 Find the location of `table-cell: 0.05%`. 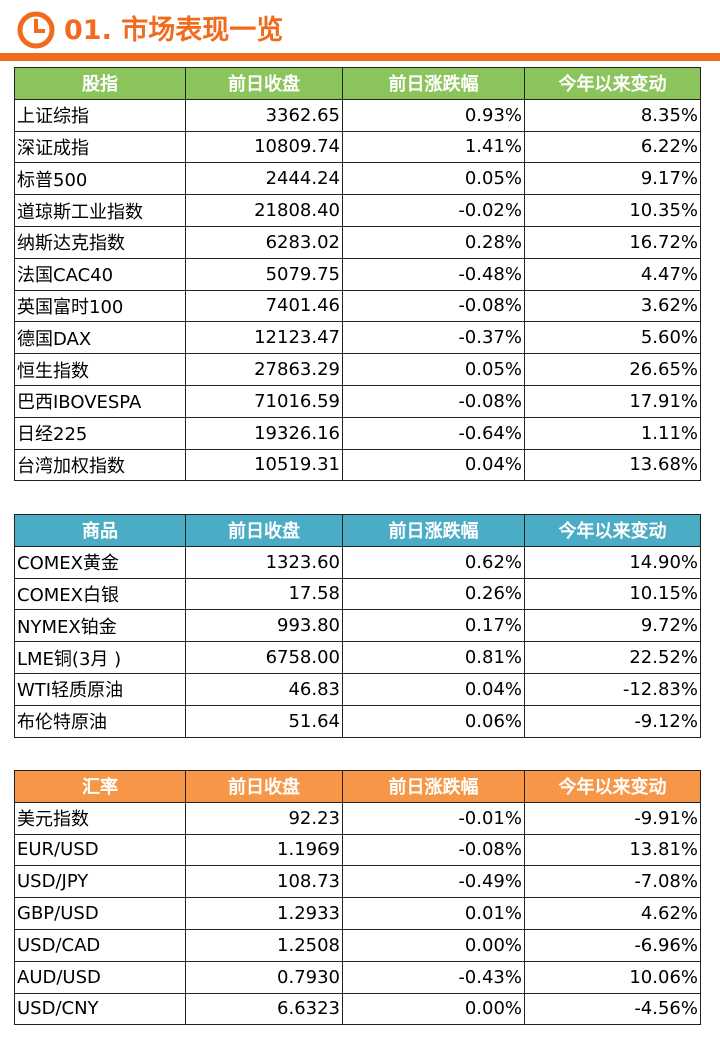

table-cell: 0.05% is located at coordinates (433, 179).